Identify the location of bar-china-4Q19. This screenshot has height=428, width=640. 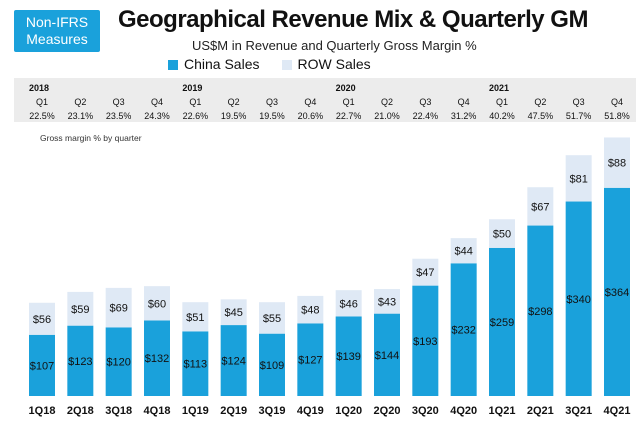
(310, 359).